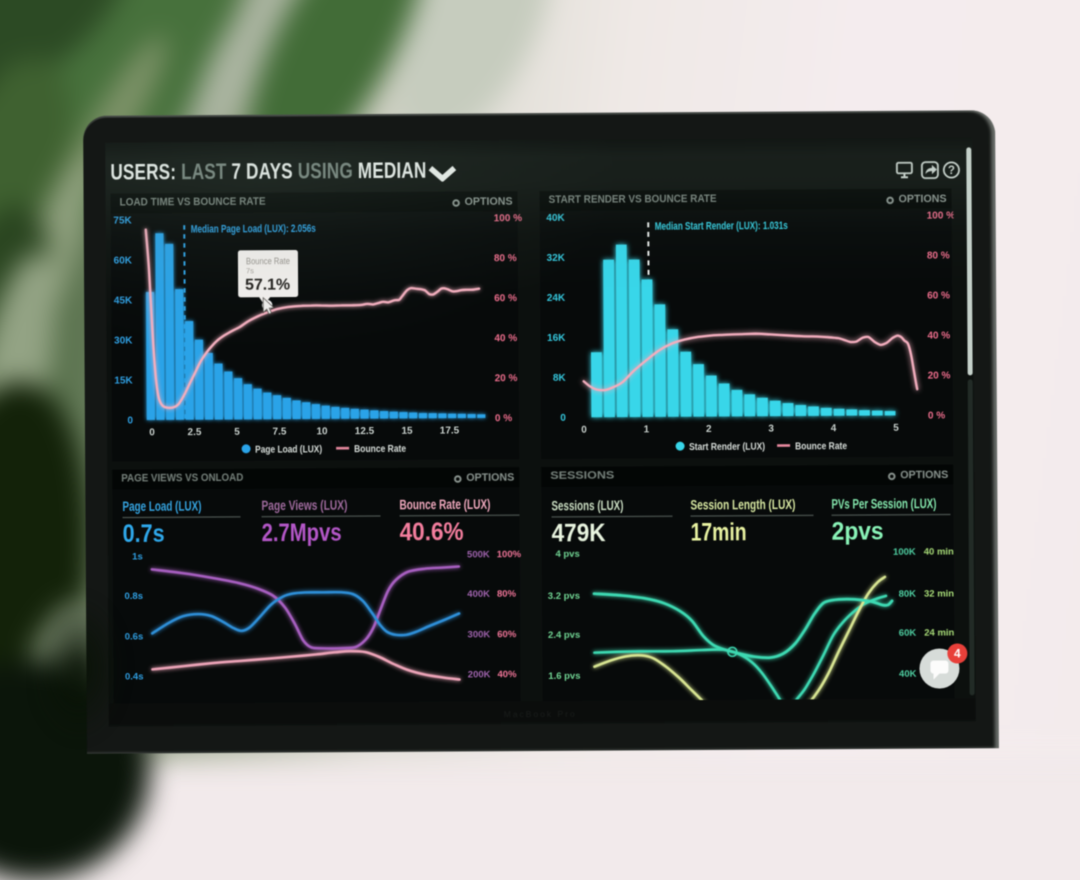 The height and width of the screenshot is (880, 1080). What do you see at coordinates (721, 226) in the screenshot?
I see `svg-text:Median Start Render (LUX): 1.0: Median Start Render (LUX): 1.031s` at bounding box center [721, 226].